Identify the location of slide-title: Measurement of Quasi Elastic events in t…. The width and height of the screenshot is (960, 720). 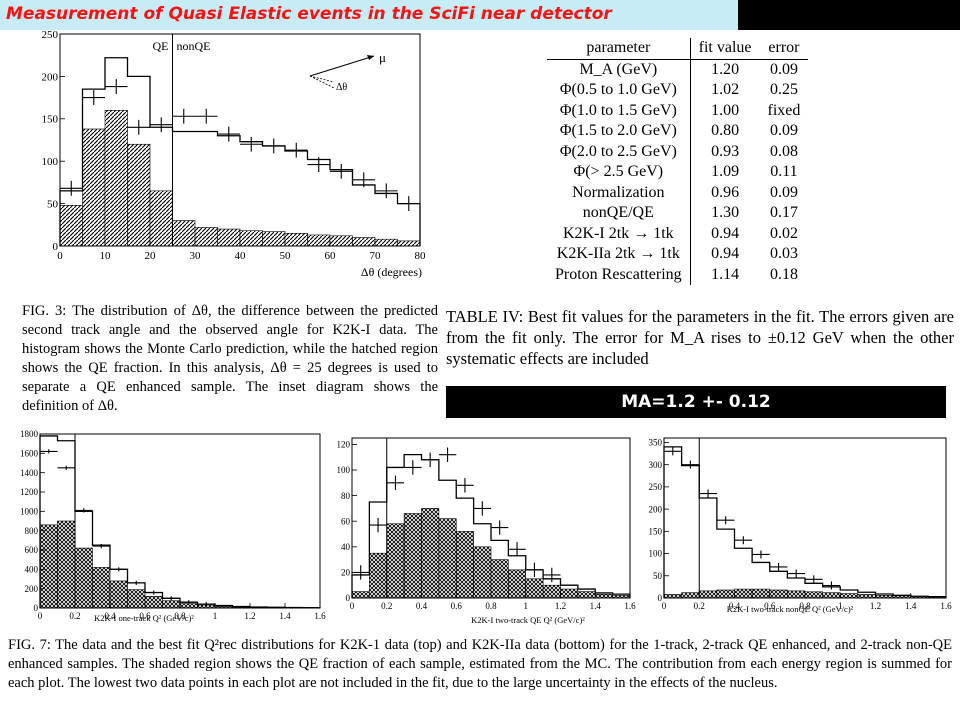
(309, 14).